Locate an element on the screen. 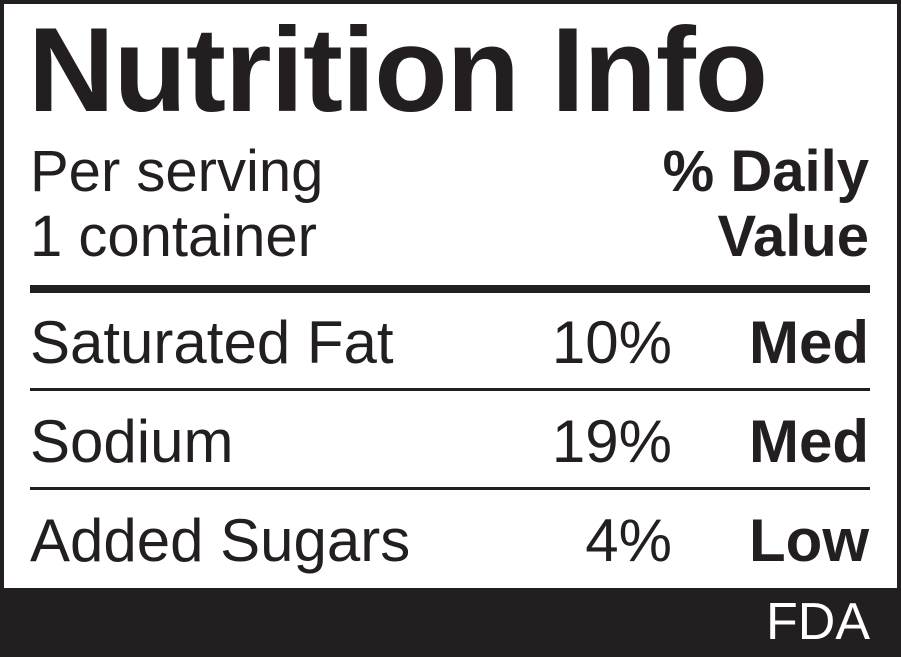 The image size is (901, 657). serving-line-1: Per serving is located at coordinates (177, 171).